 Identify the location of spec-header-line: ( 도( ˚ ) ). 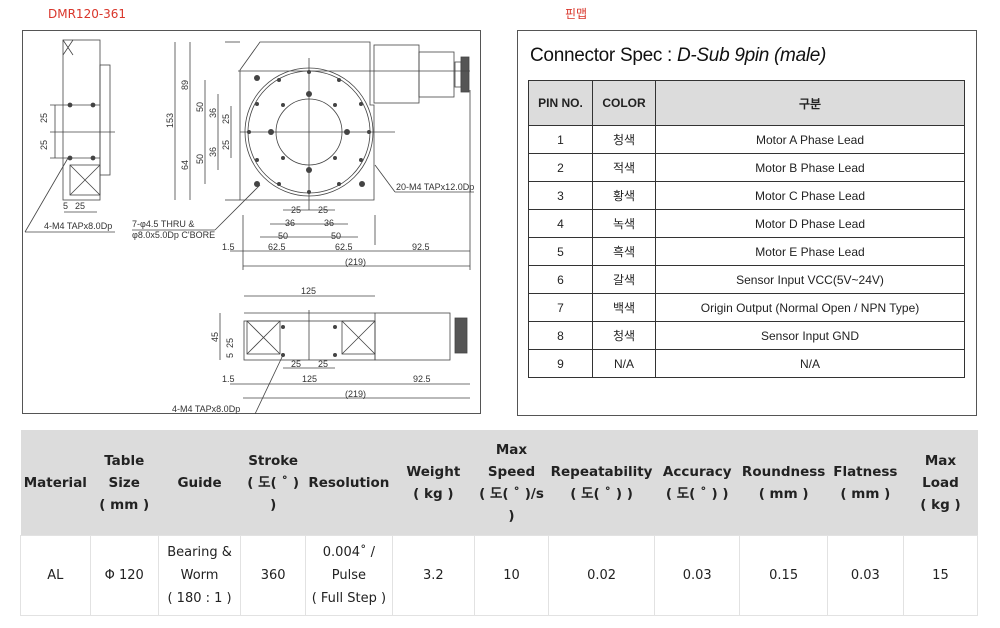
(697, 493).